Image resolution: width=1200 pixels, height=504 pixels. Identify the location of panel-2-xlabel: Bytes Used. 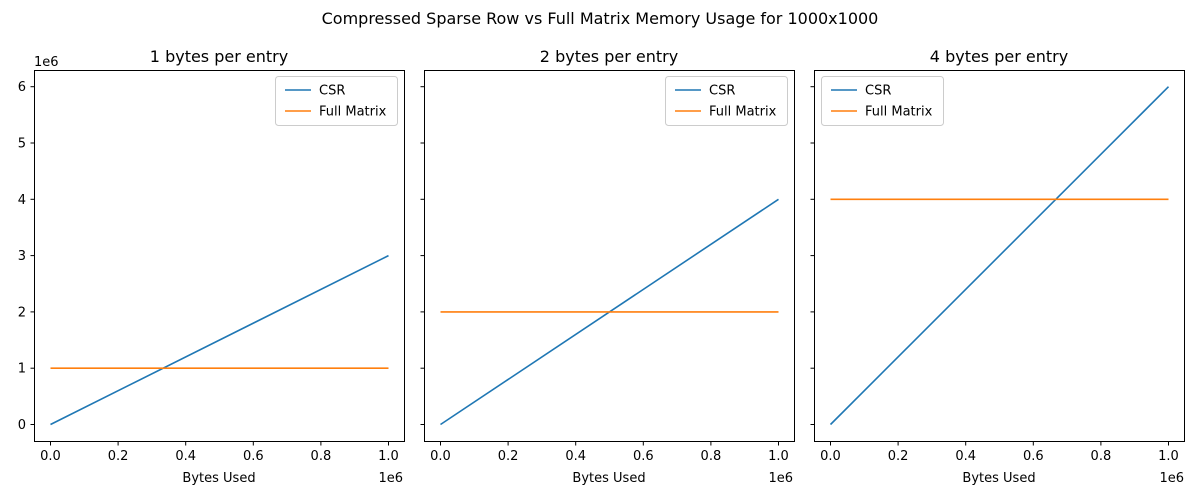
(608, 478).